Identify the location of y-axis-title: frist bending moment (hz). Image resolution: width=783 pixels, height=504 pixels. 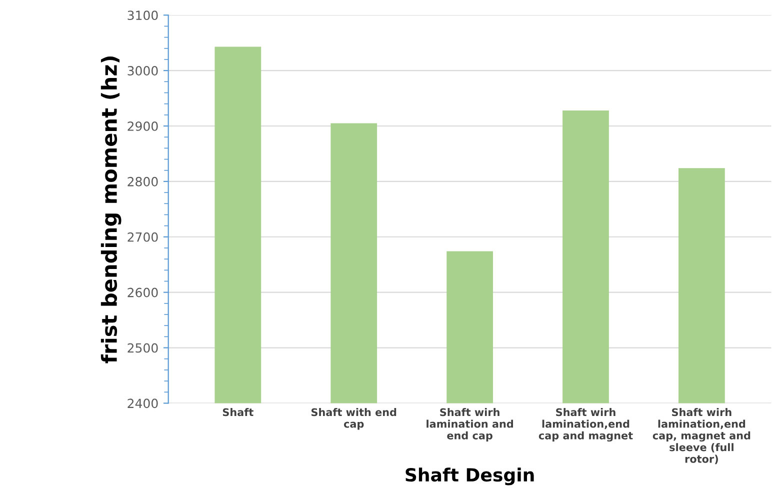
(111, 210).